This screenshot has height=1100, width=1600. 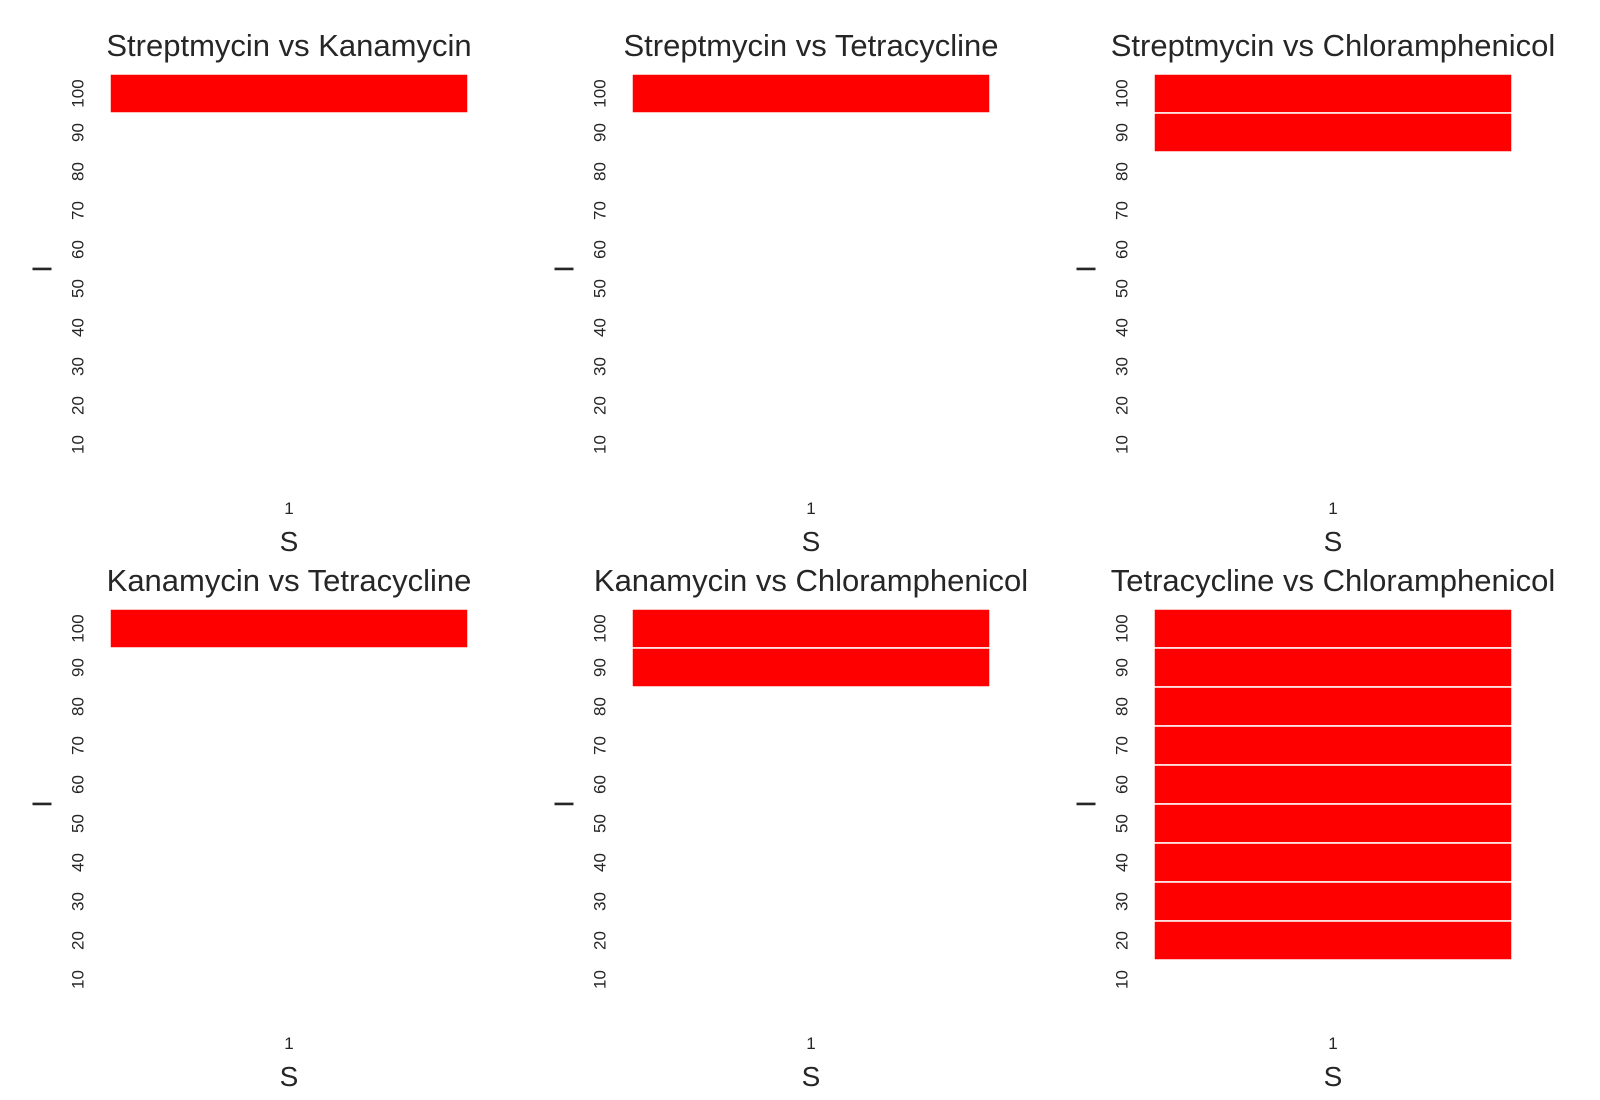 What do you see at coordinates (811, 580) in the screenshot?
I see `panel-title: Kanamycin vs Chloramphenicol` at bounding box center [811, 580].